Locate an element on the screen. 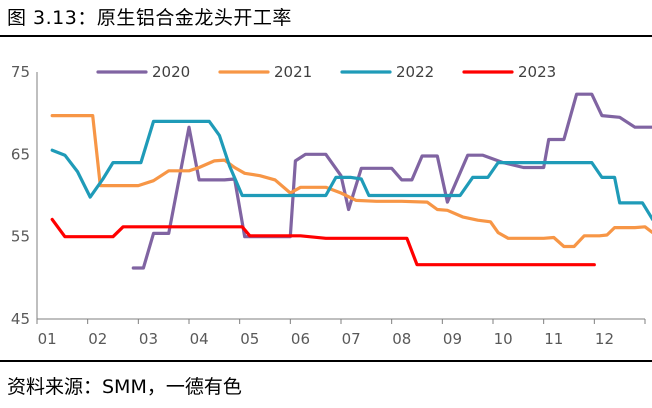 Image resolution: width=652 pixels, height=408 pixels. x-tick-label-05: 05 is located at coordinates (249, 339).